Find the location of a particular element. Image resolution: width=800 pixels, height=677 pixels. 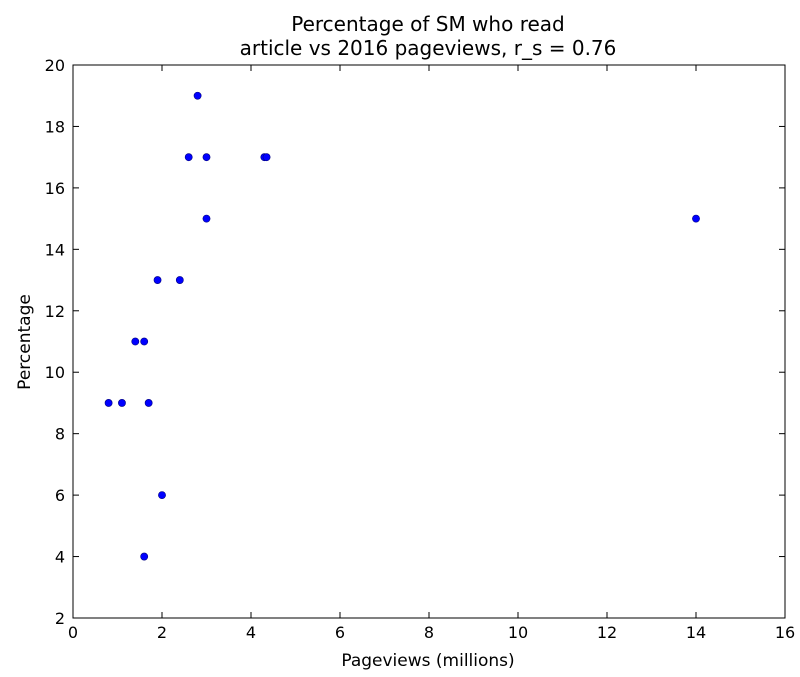

x-tick-label: 14 is located at coordinates (696, 632).